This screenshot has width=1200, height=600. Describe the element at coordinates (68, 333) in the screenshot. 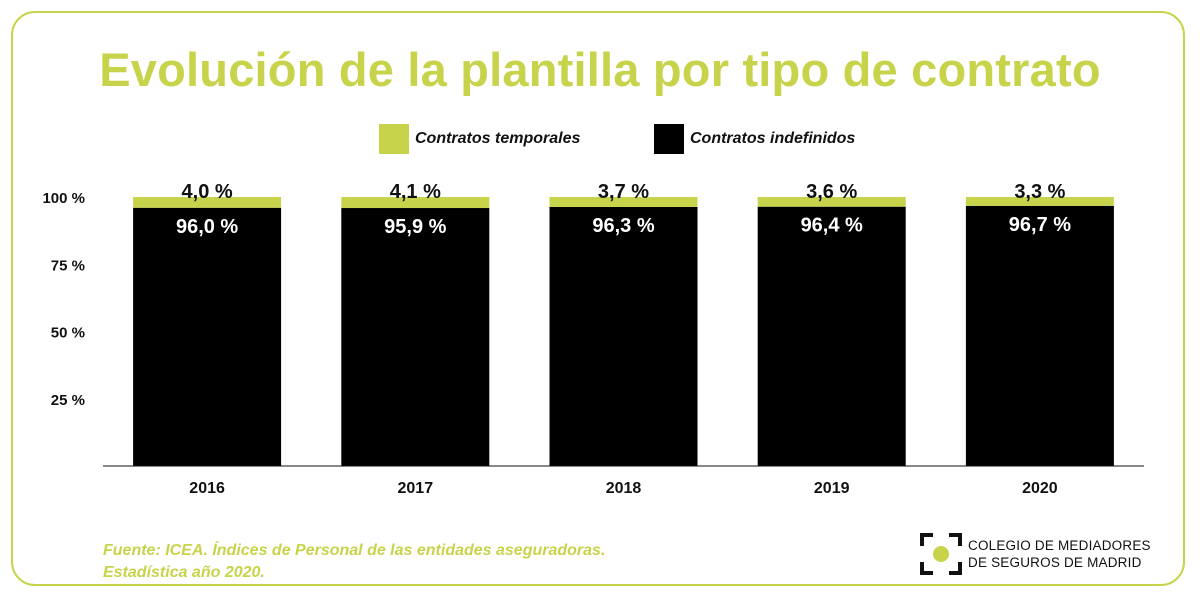

I see `y-tick-label: 50 %` at that location.